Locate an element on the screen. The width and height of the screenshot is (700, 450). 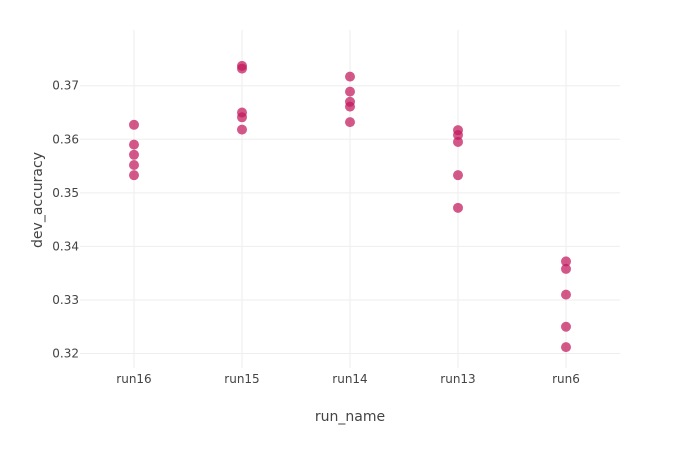
x-tick-label: run16 is located at coordinates (133, 379).